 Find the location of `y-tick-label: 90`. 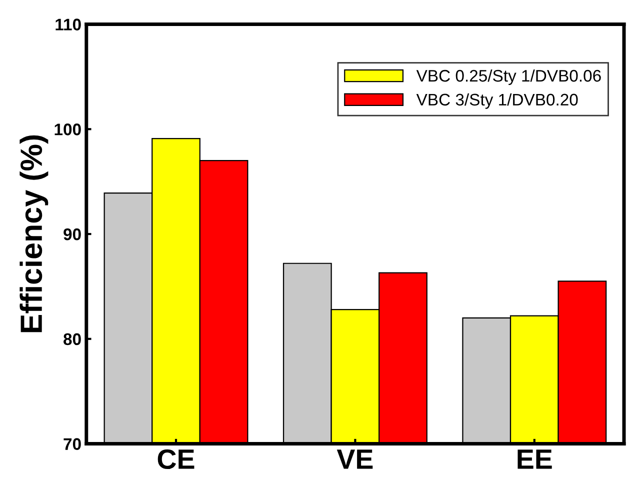

y-tick-label: 90 is located at coordinates (72, 234).